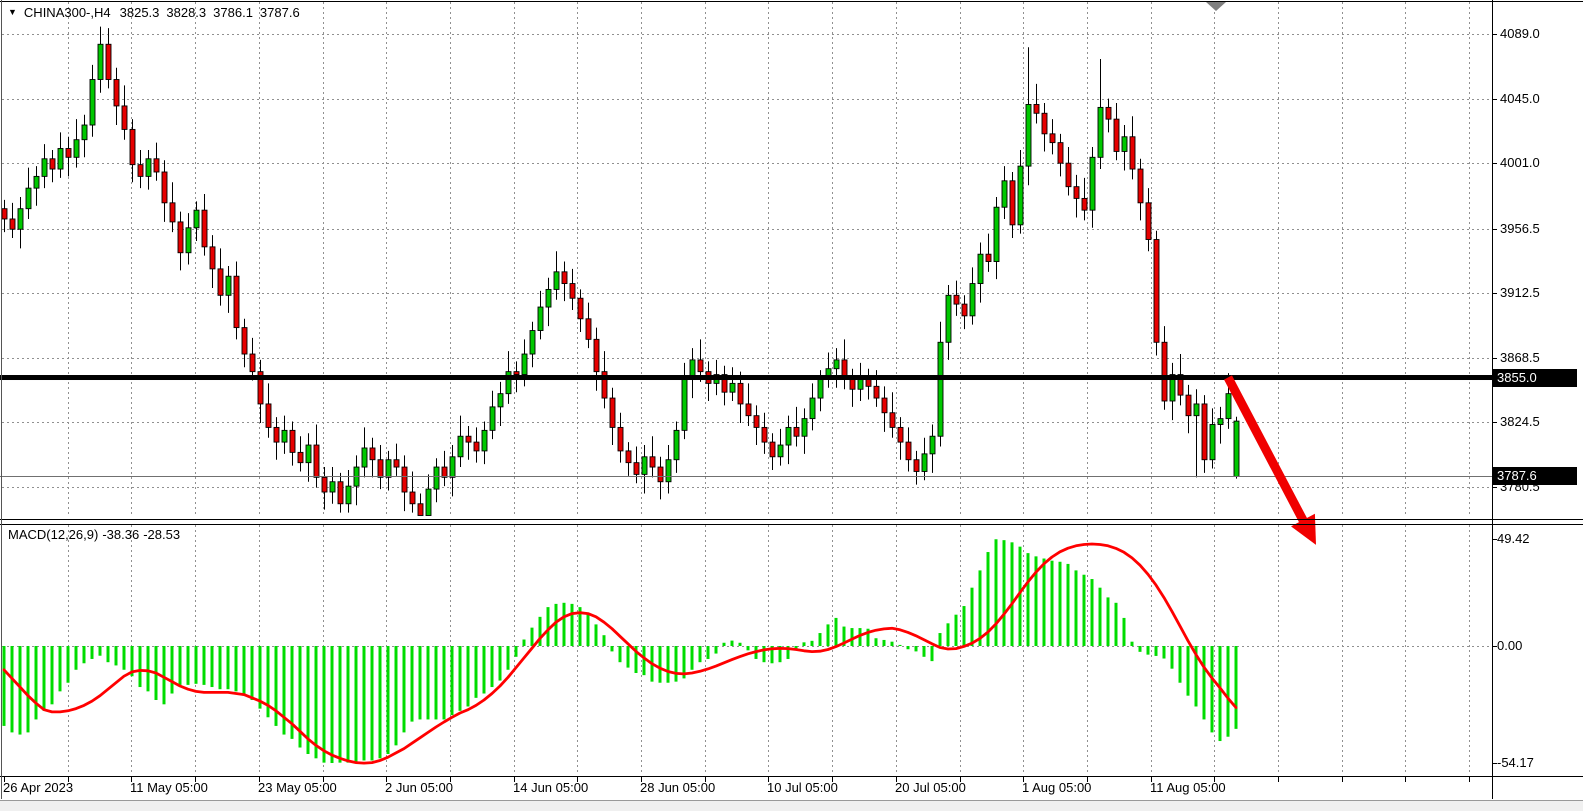 The height and width of the screenshot is (811, 1583). Describe the element at coordinates (279, 12) in the screenshot. I see `close-value: 3787.6` at that location.